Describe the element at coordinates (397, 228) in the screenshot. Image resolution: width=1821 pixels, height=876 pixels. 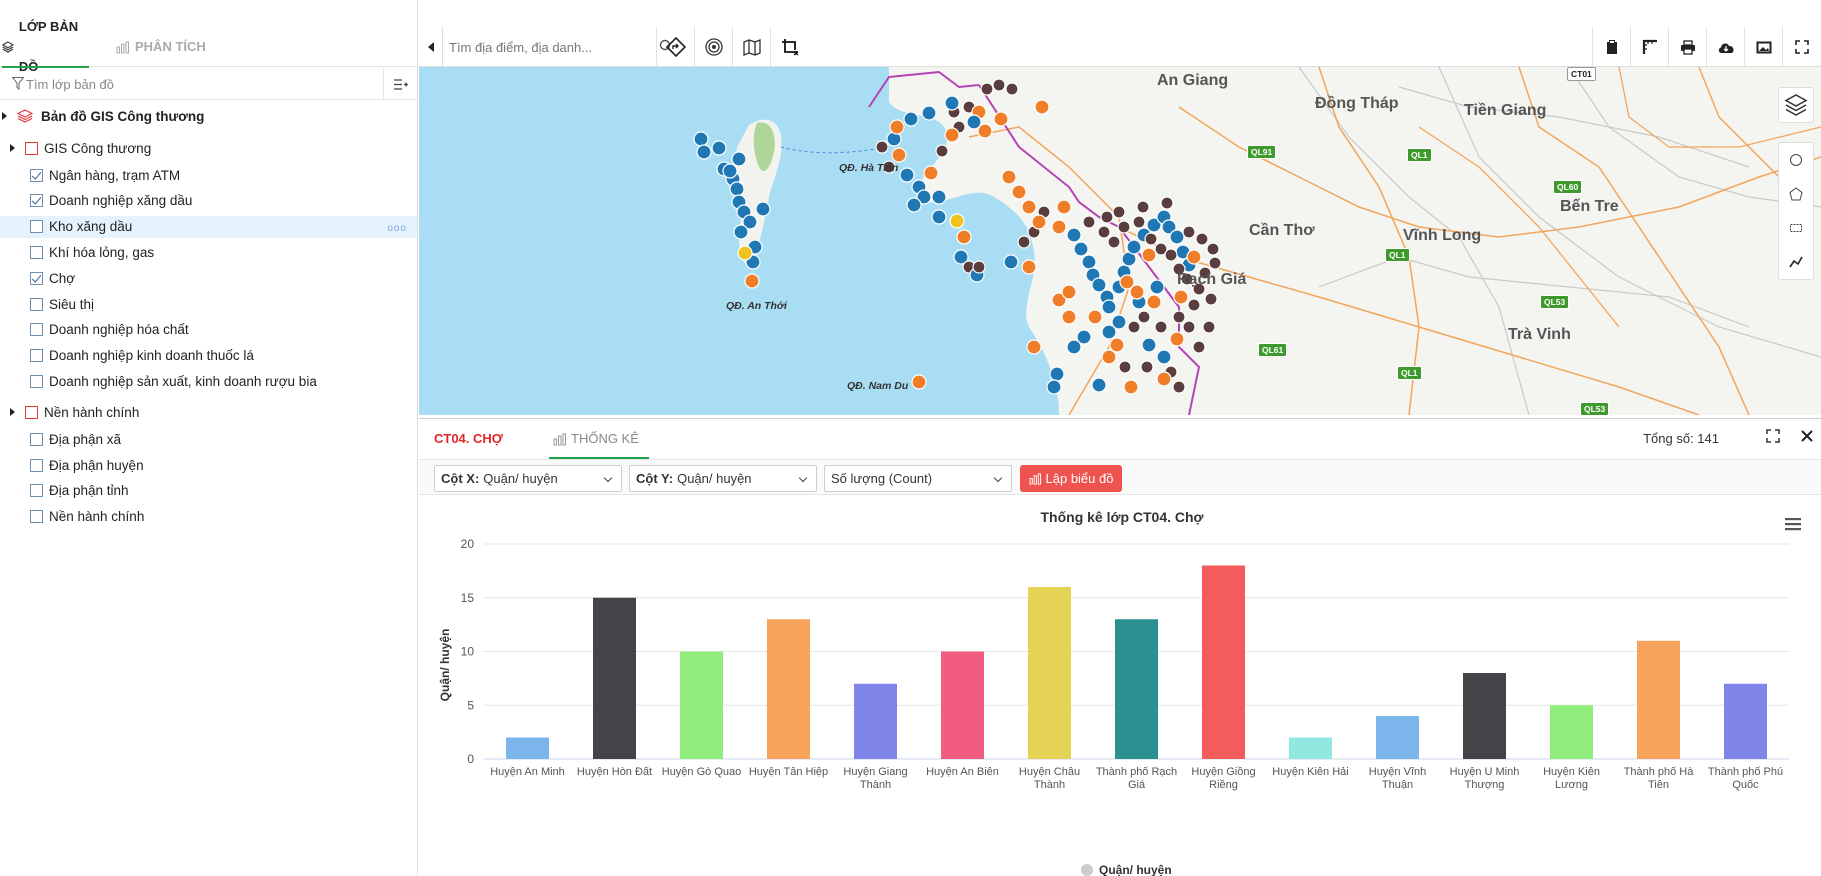
I see `more-options-icon: ooo` at that location.